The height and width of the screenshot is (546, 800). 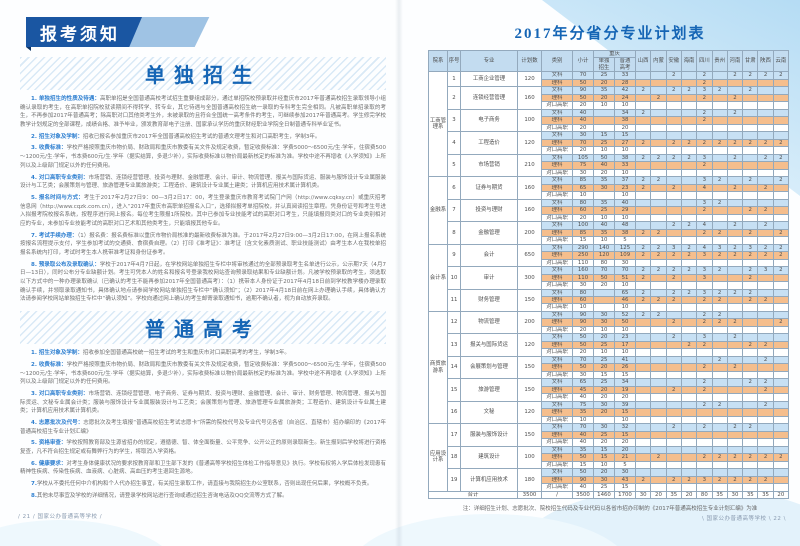 I want to click on category-cell: 文科, so click(x=557, y=450).